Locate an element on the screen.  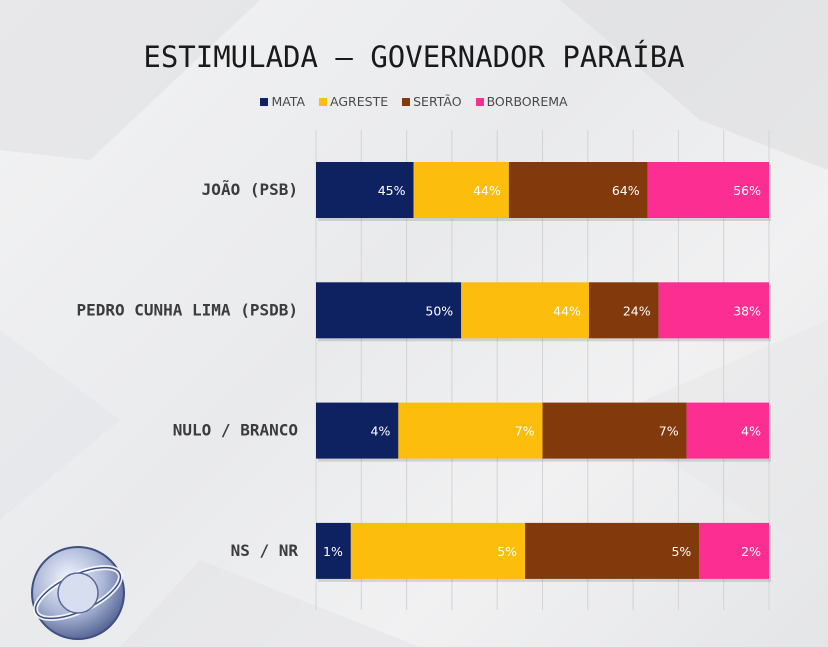
legend-swatch-mata is located at coordinates (264, 101).